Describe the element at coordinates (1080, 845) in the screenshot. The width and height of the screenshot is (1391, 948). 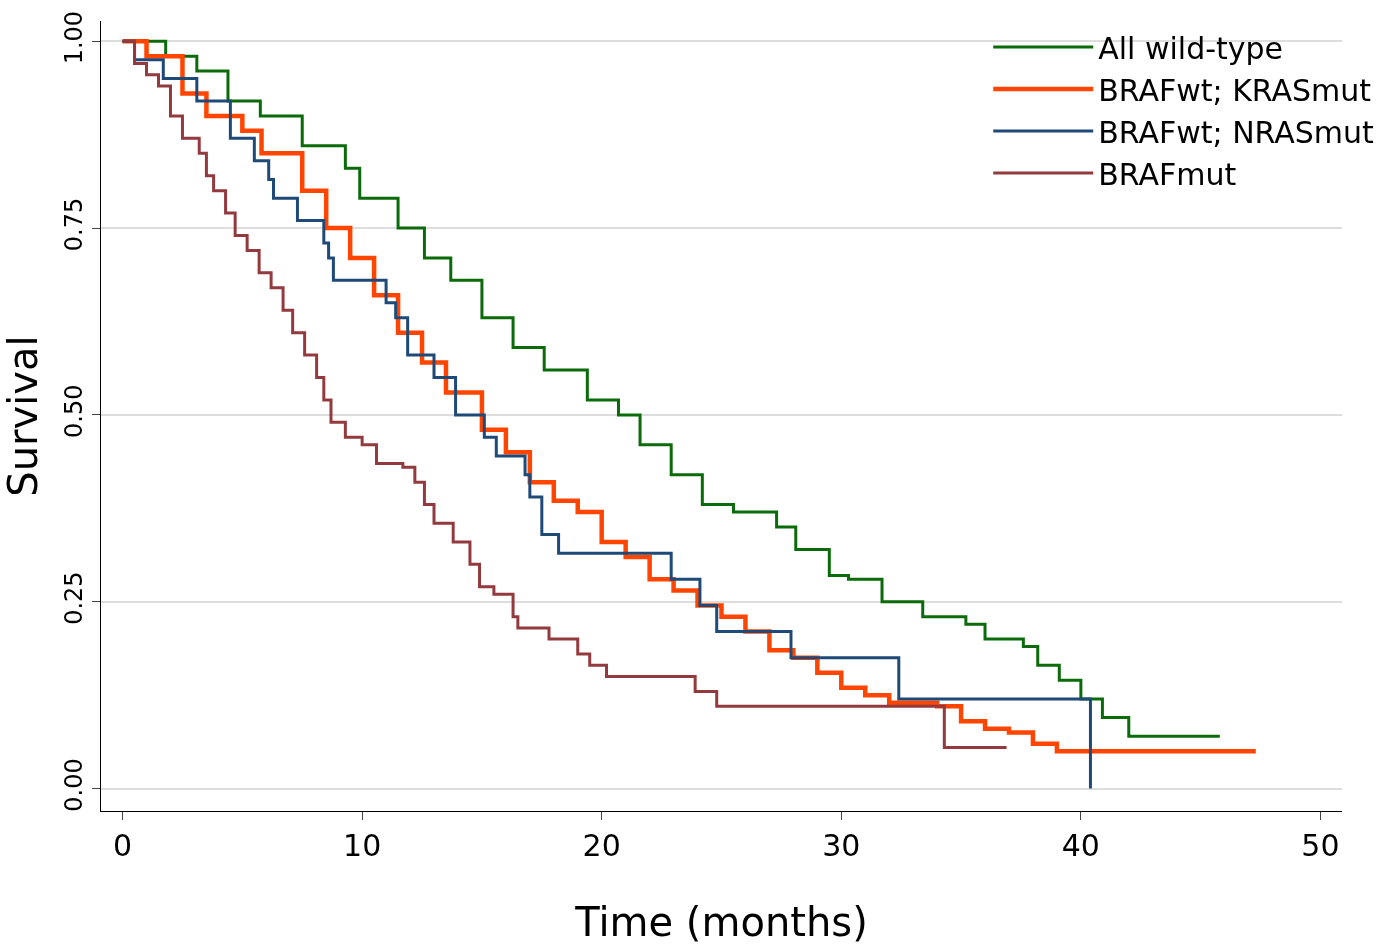
I see `x-tick-label: 40` at that location.